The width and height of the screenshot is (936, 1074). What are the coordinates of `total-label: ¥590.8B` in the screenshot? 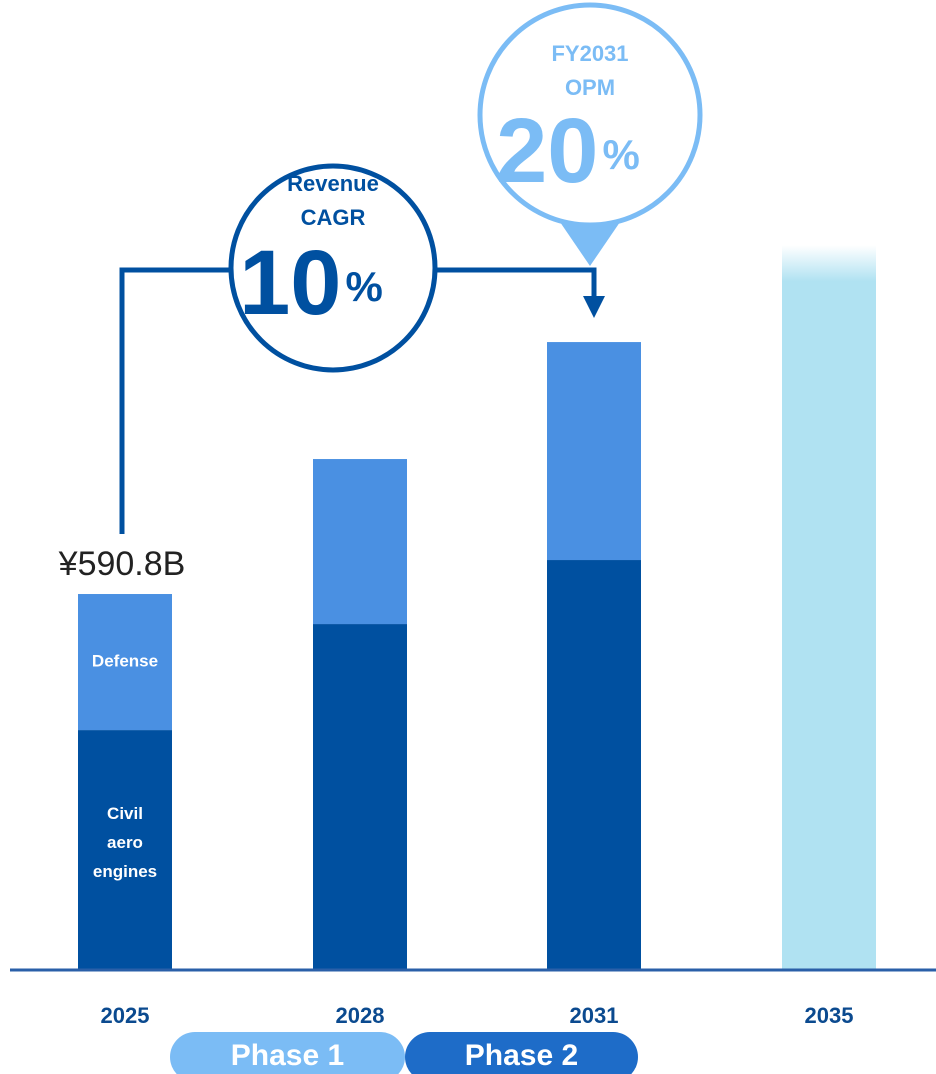 It's located at (122, 564).